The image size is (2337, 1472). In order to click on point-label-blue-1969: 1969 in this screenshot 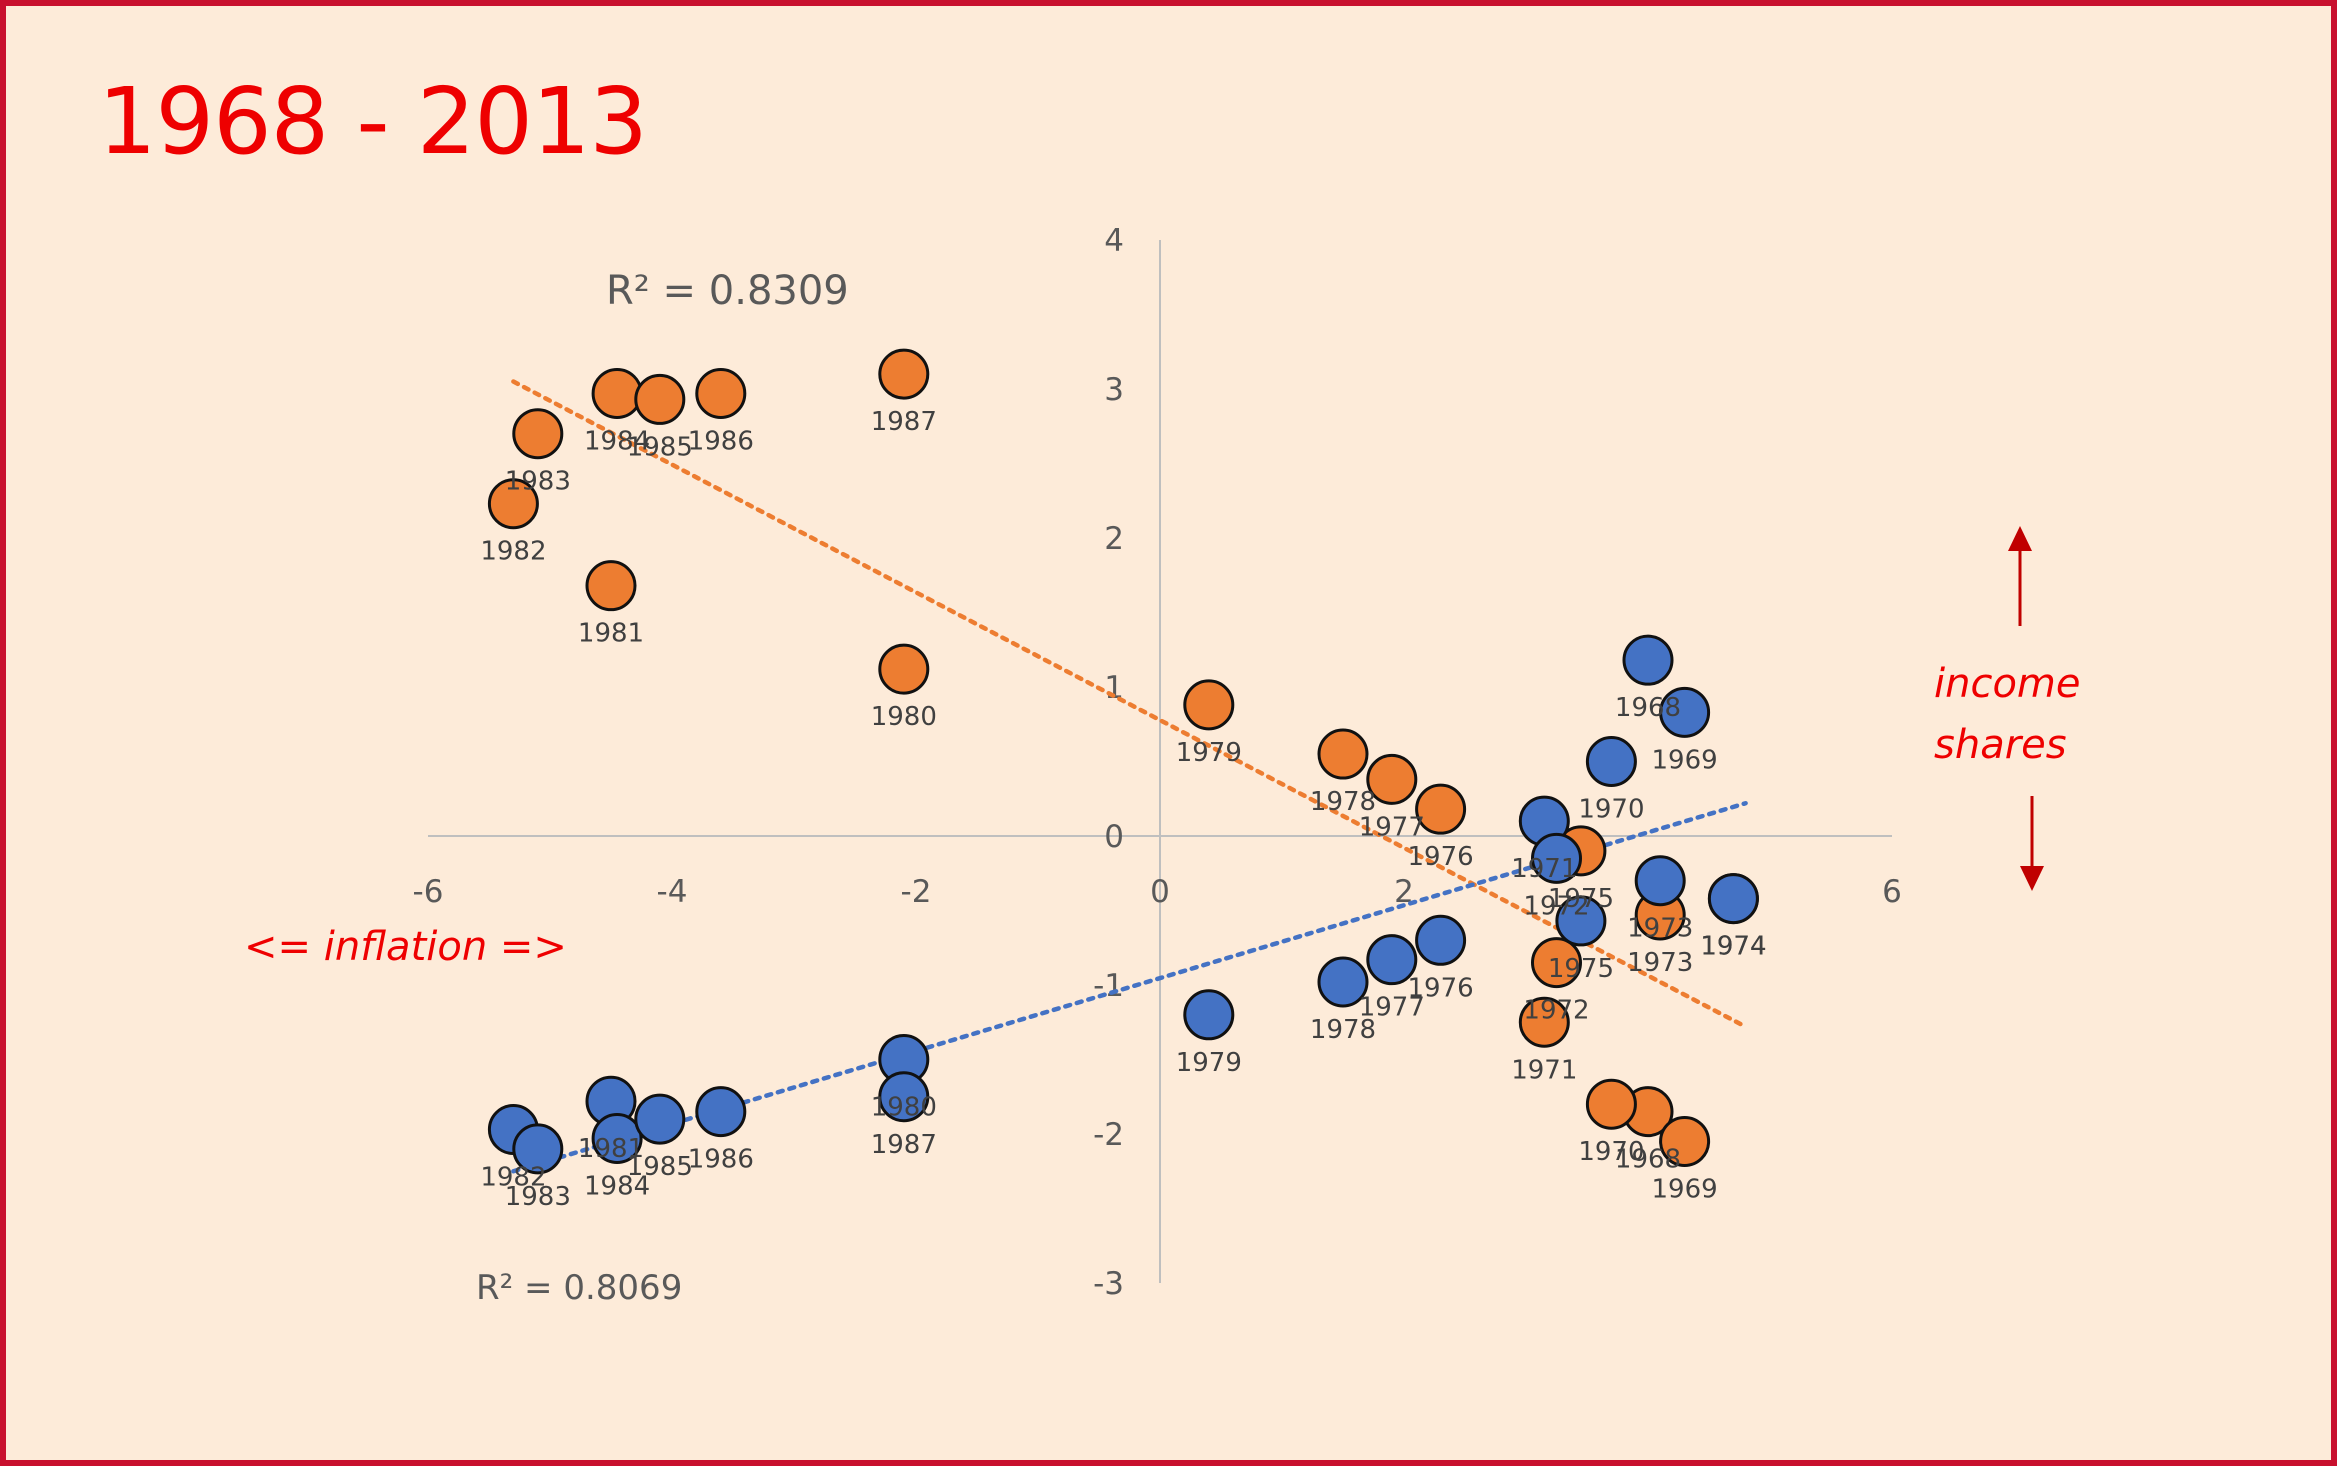, I will do `click(1685, 760)`.